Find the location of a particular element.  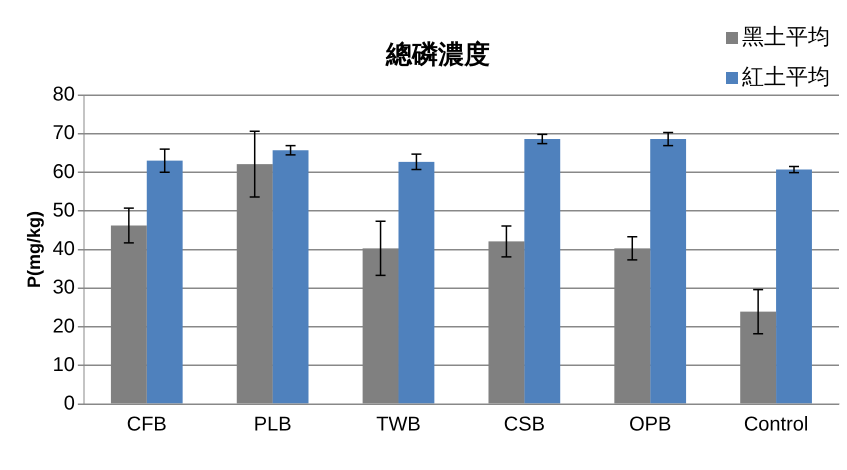

y-tick-label: 60 is located at coordinates (63, 171).